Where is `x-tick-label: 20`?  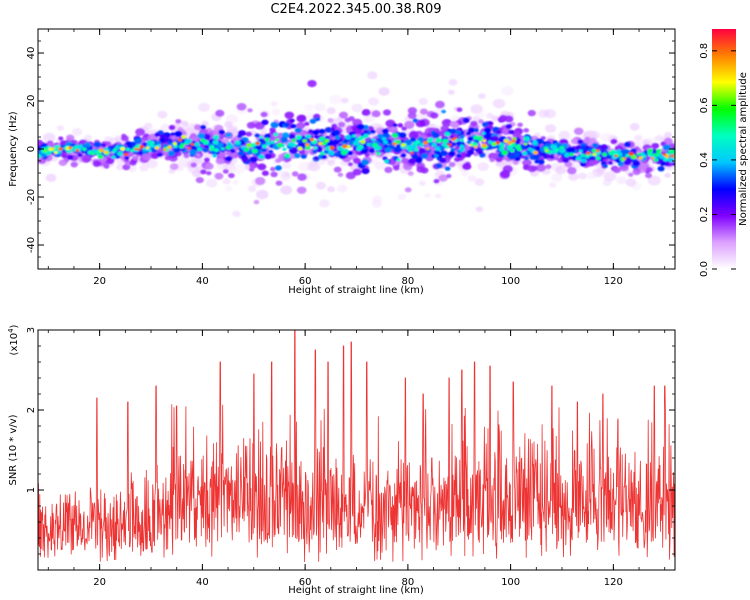
x-tick-label: 20 is located at coordinates (99, 281).